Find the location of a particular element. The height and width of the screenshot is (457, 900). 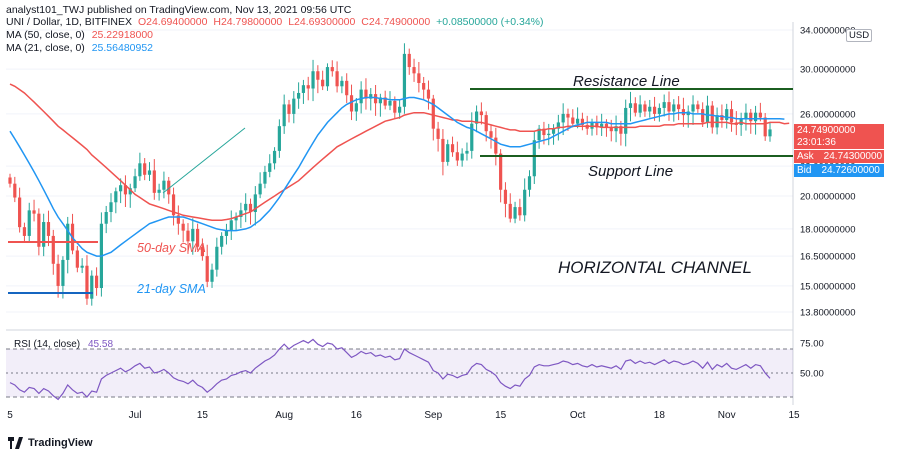

price-tick-label: 16.50000000 is located at coordinates (827, 257).